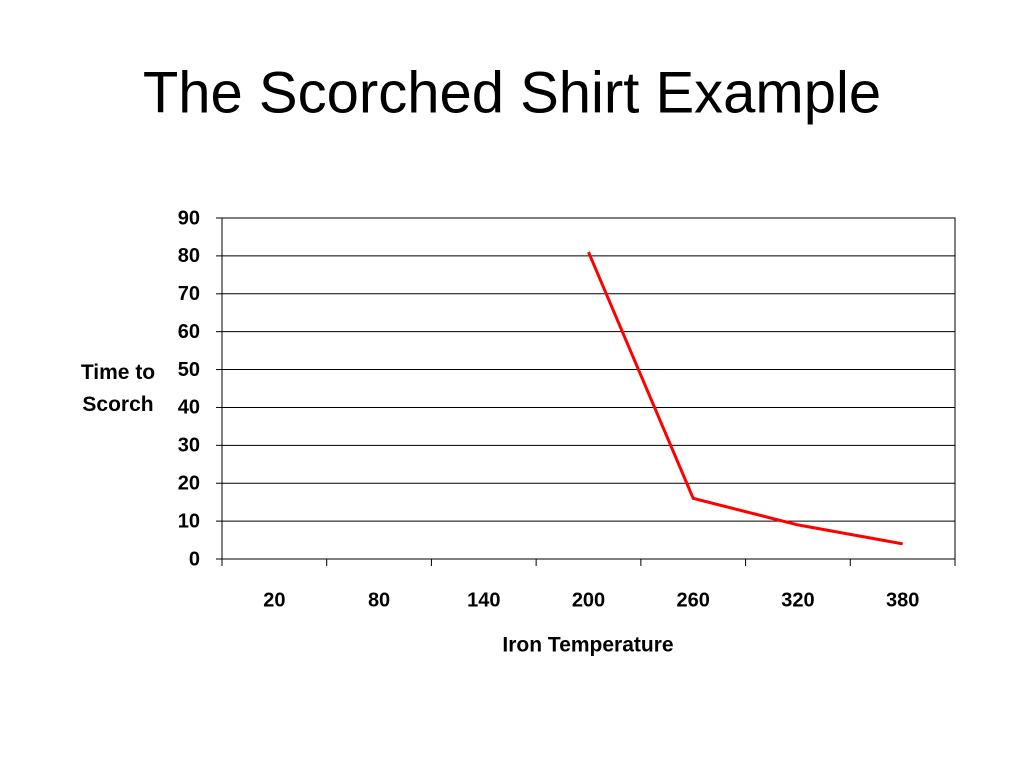 Image resolution: width=1024 pixels, height=768 pixels. Describe the element at coordinates (512, 92) in the screenshot. I see `chart-title: The Scorched Shirt Example` at that location.